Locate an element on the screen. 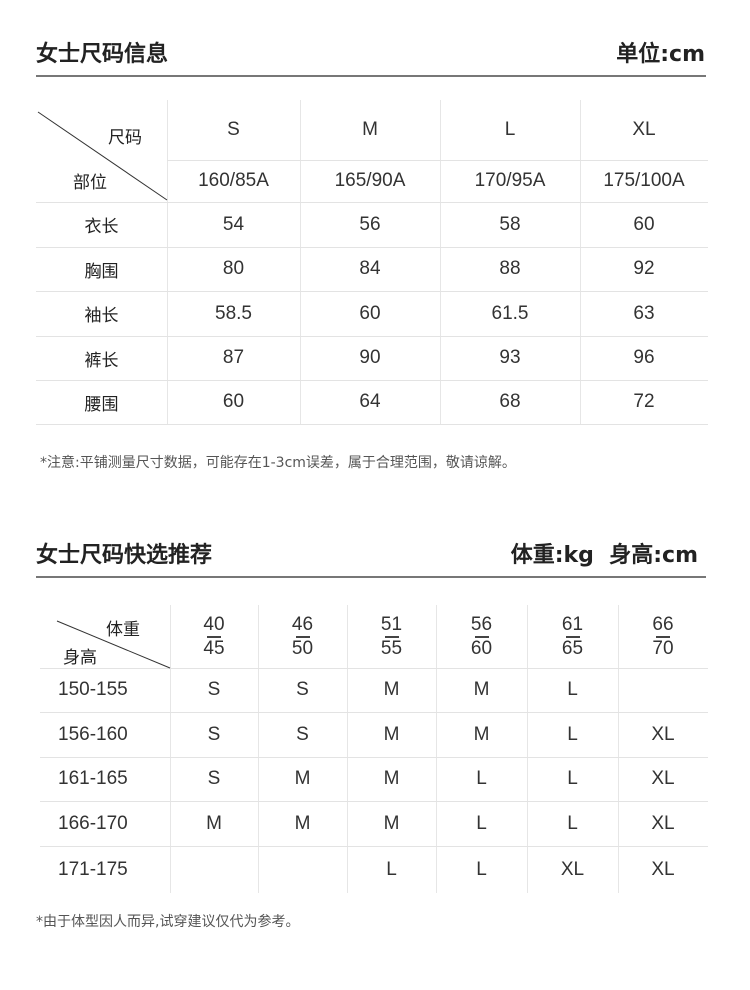  weight-header: 46 50 is located at coordinates (302, 636).